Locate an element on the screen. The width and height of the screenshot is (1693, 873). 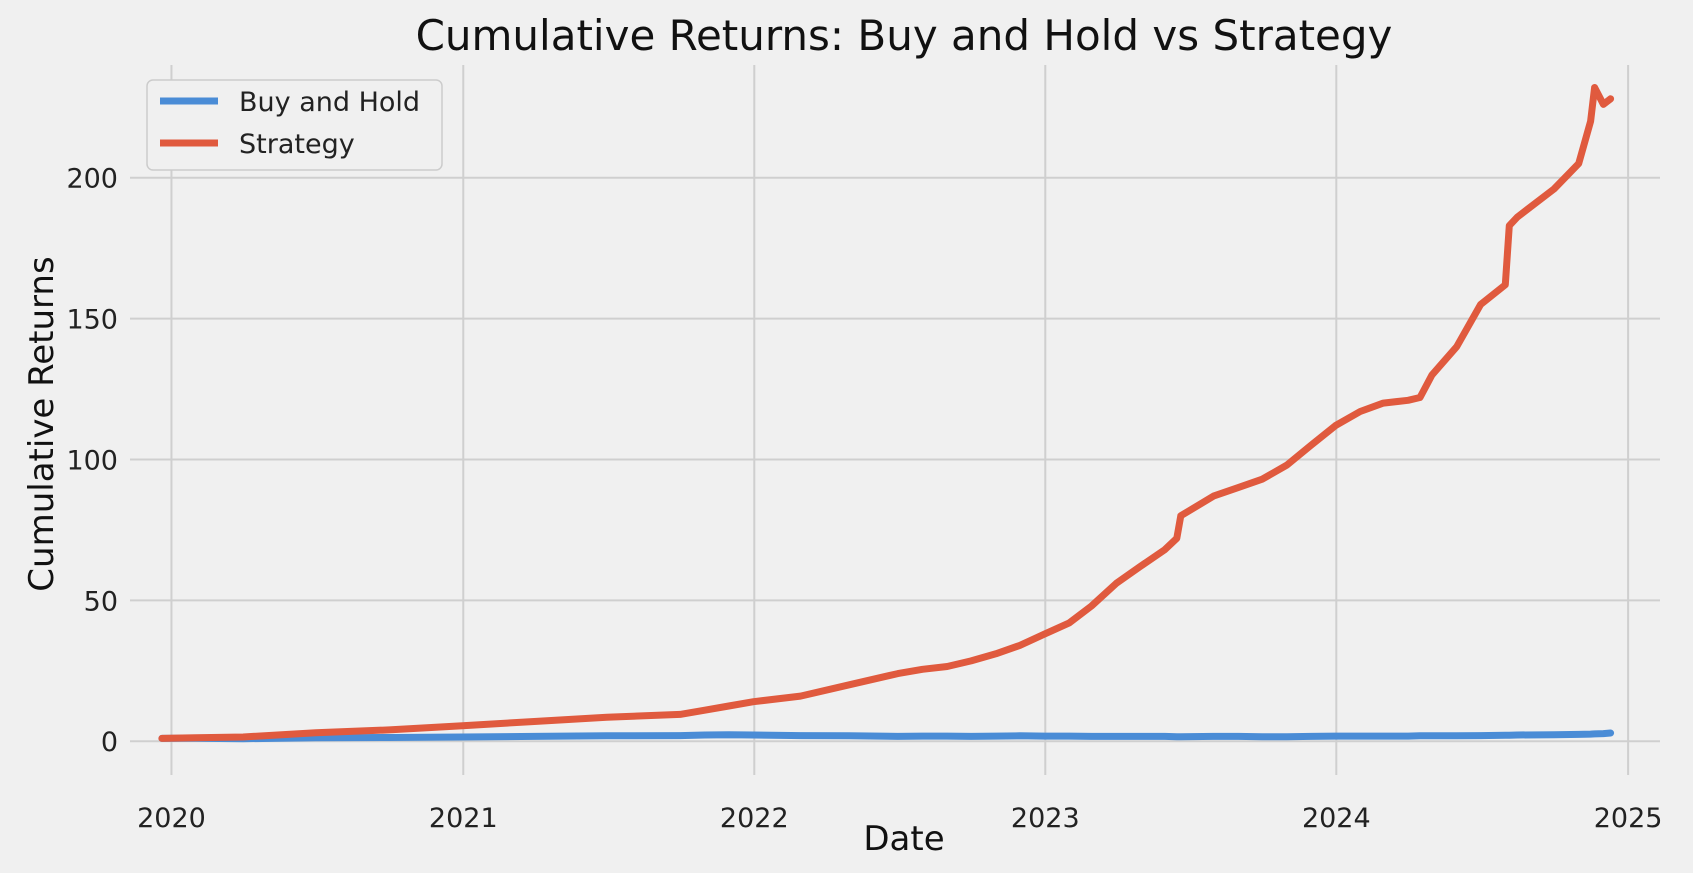
legend-label-strategy: Strategy is located at coordinates (297, 144).